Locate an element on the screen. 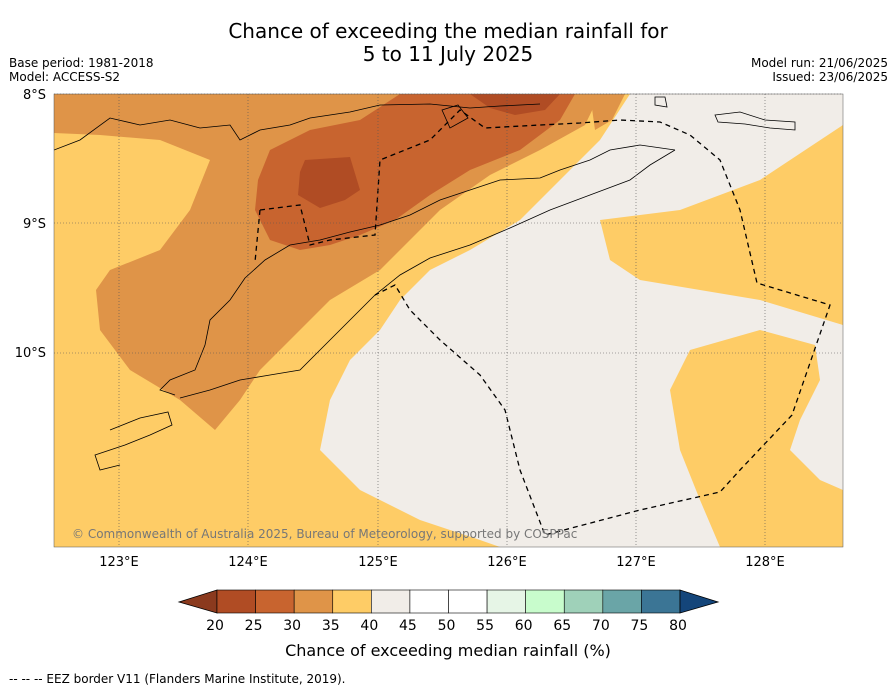  model-run: Model run: 21/06/2025 is located at coordinates (819, 63).